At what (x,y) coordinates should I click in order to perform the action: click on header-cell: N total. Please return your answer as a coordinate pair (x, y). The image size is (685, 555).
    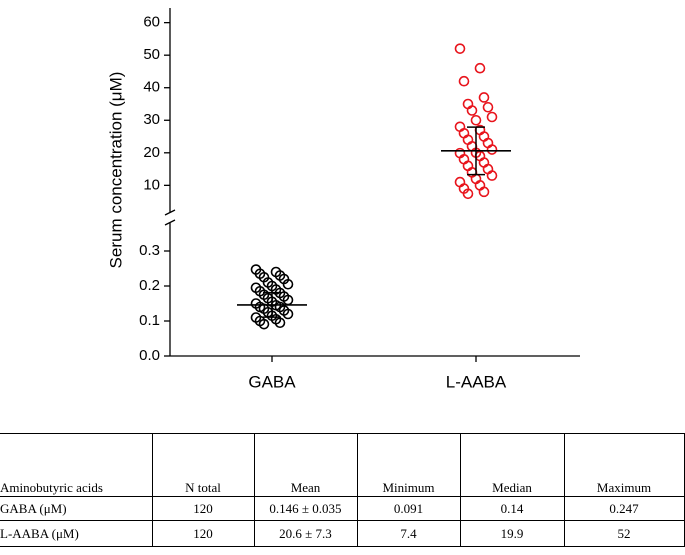
    Looking at the image, I should click on (203, 465).